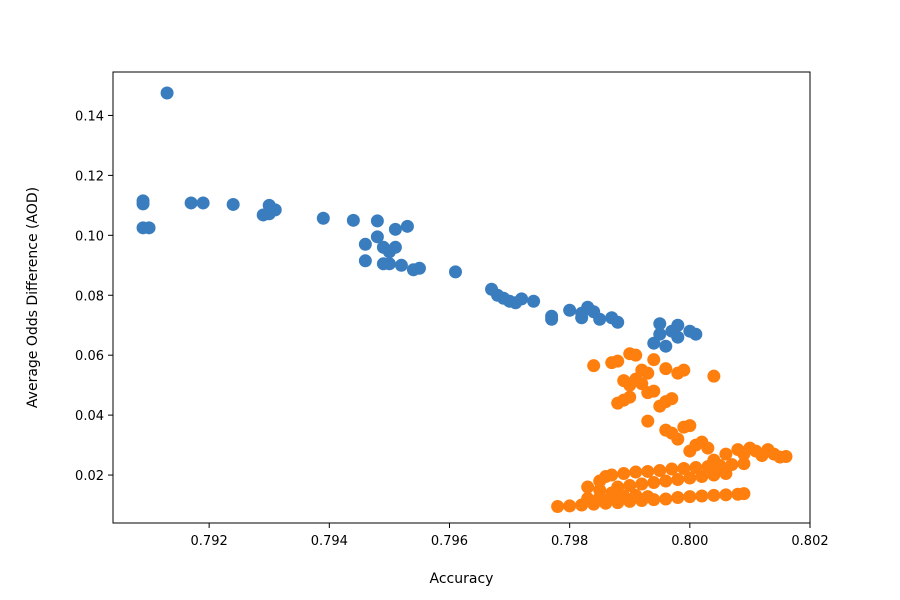  I want to click on x-tick-label: 0.796, so click(449, 541).